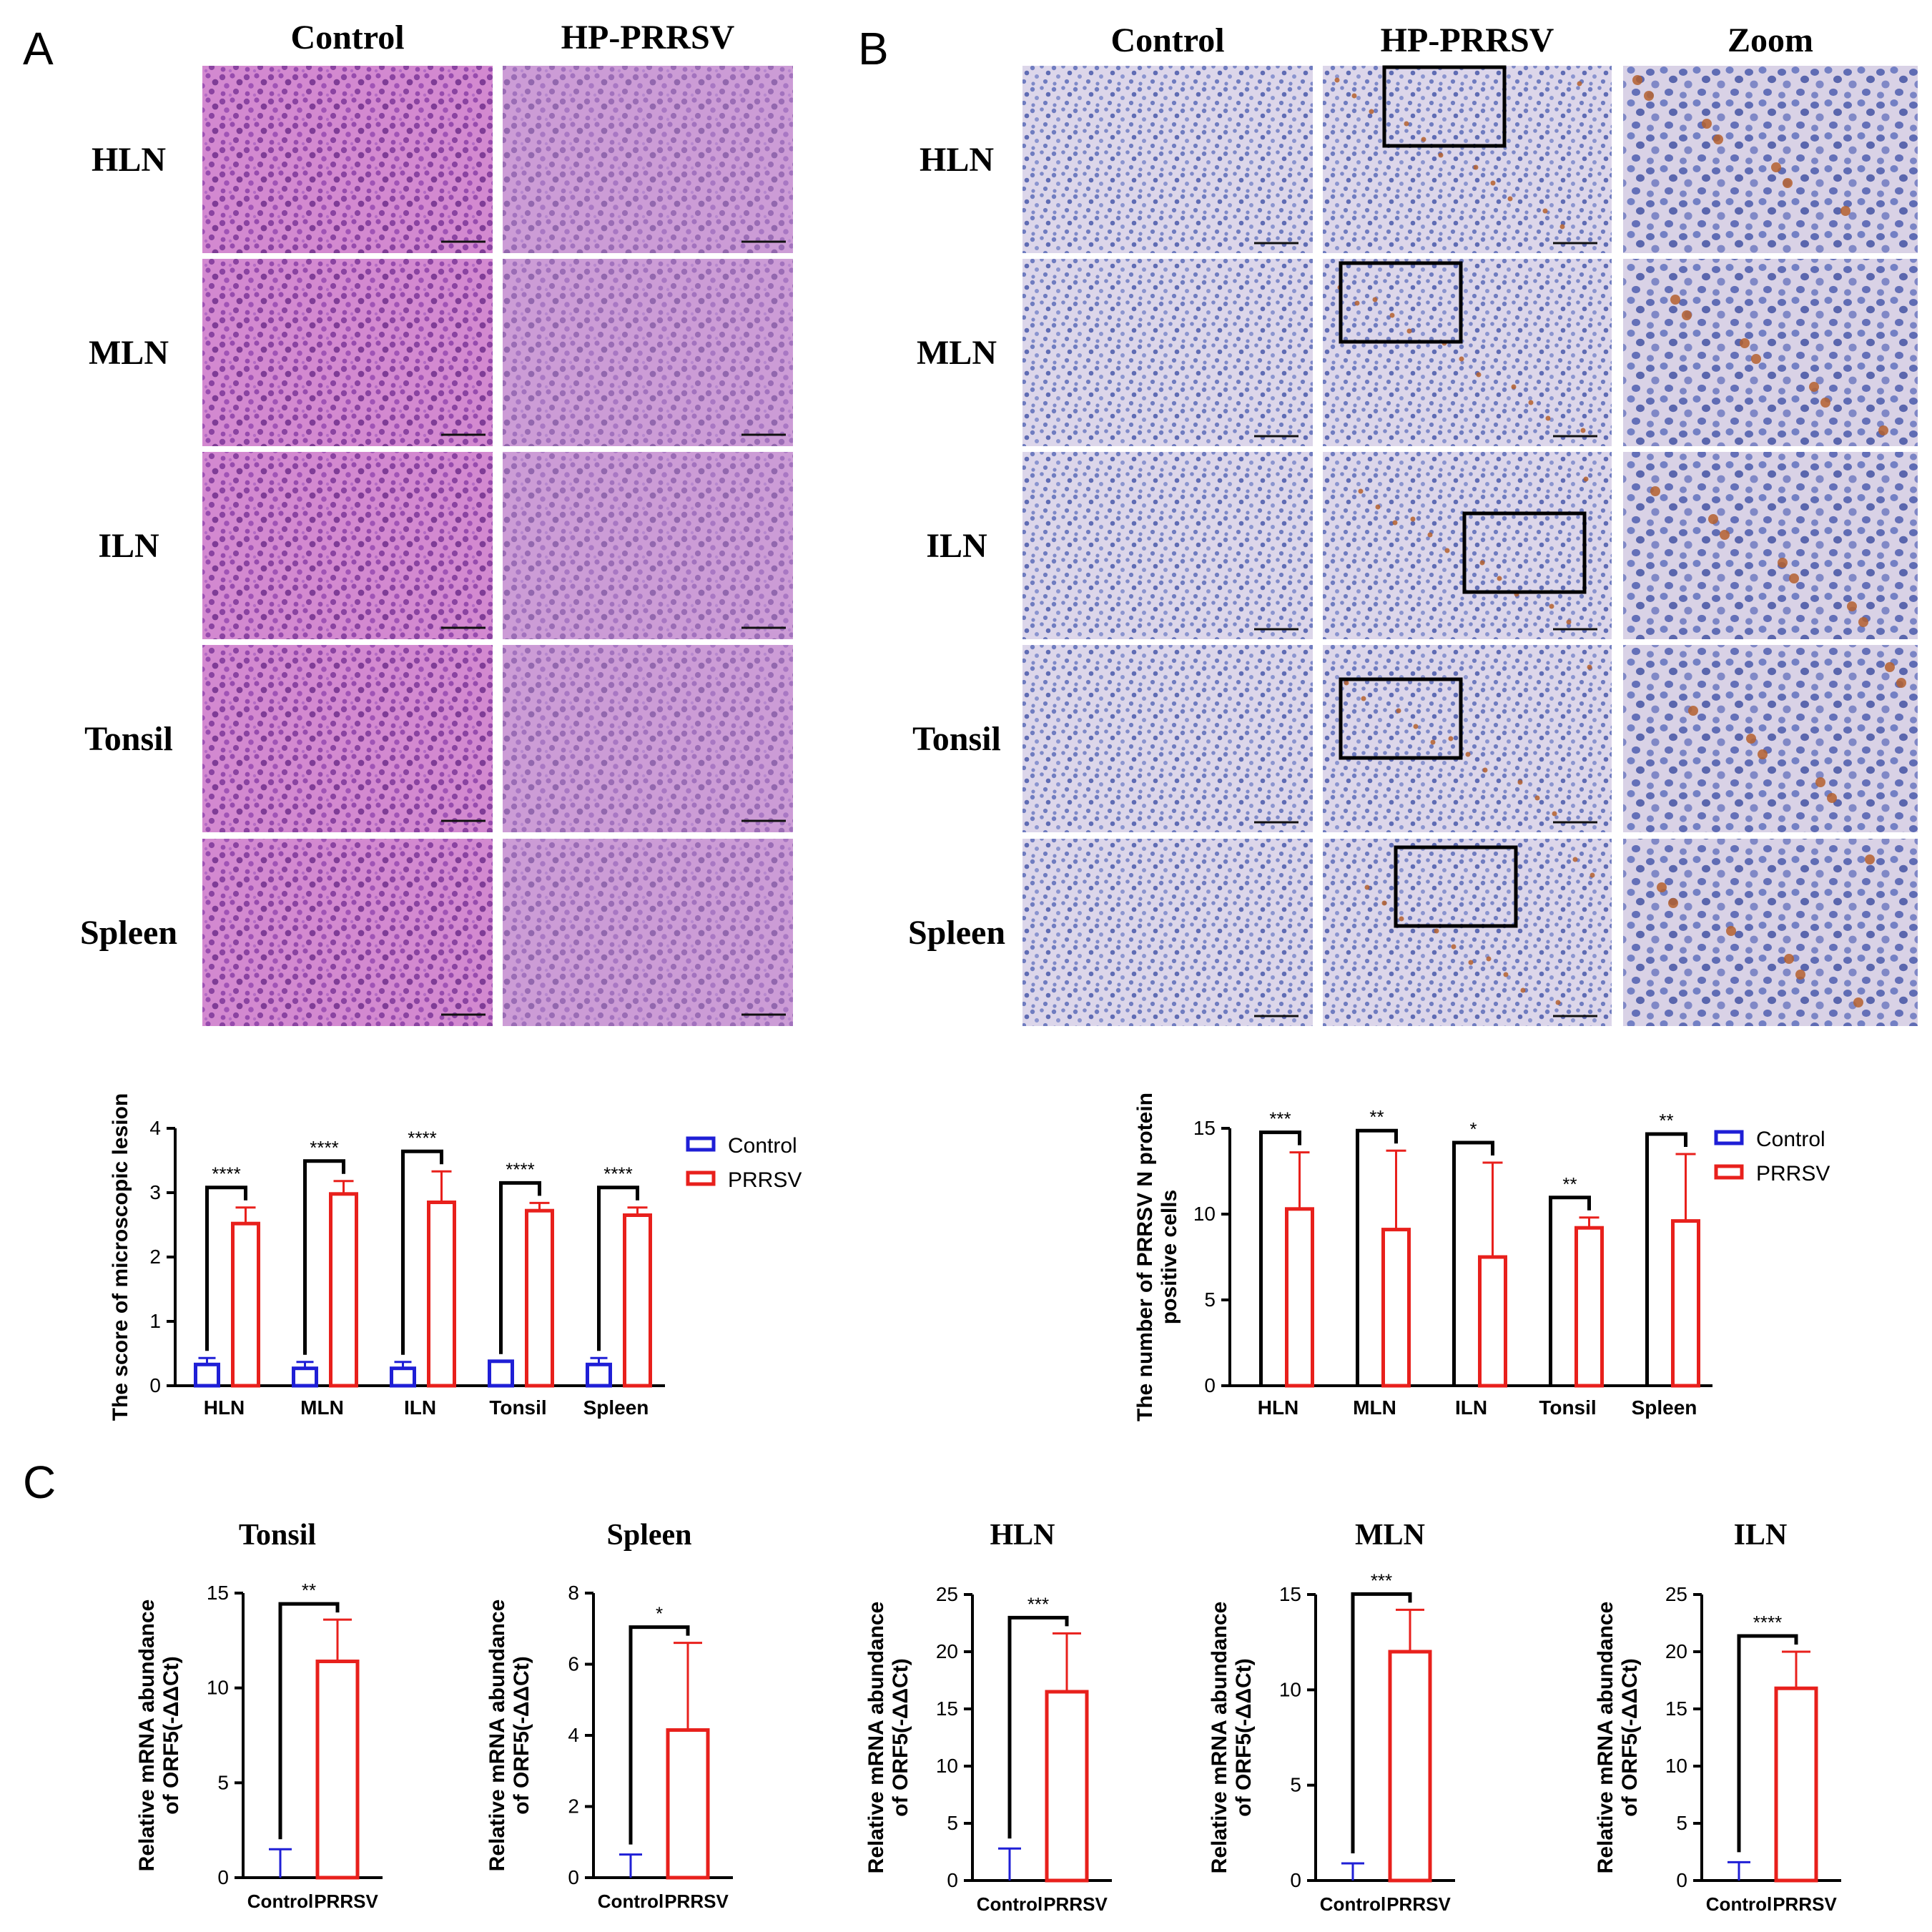 The height and width of the screenshot is (1932, 1932). I want to click on micrograph-ihc-mln-hp-prrsv, so click(1467, 352).